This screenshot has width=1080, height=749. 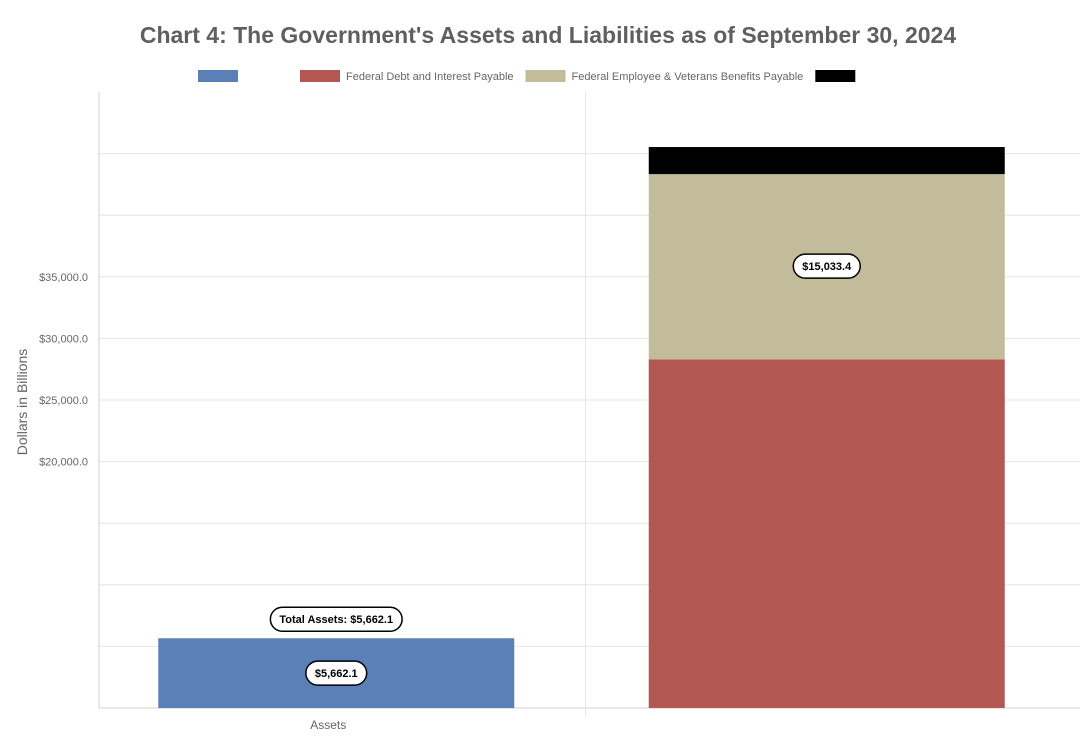 I want to click on y-tick-label: $35,000.0, so click(x=63, y=278).